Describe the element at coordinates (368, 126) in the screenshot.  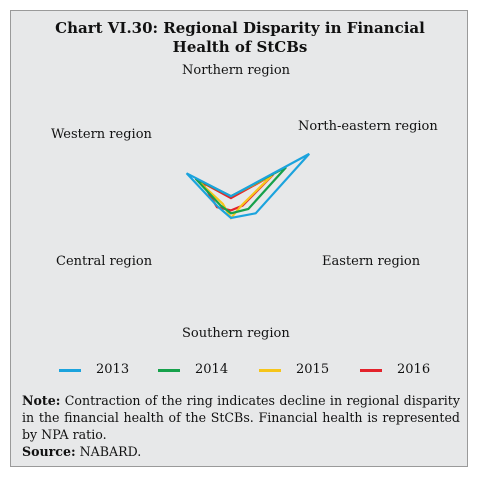
I see `axis-label-north-eastern: North-eastern region` at that location.